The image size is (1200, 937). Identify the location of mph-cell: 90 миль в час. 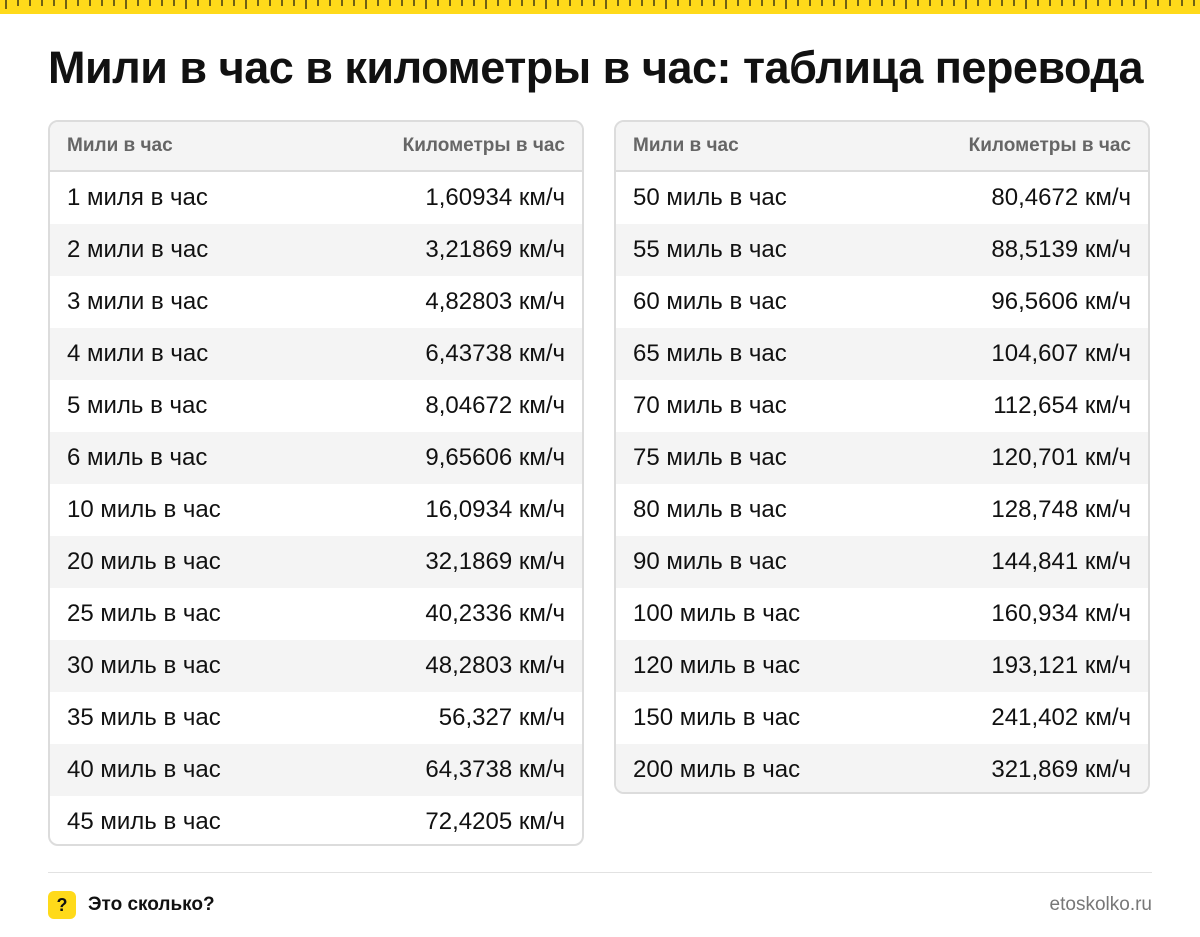
(710, 561).